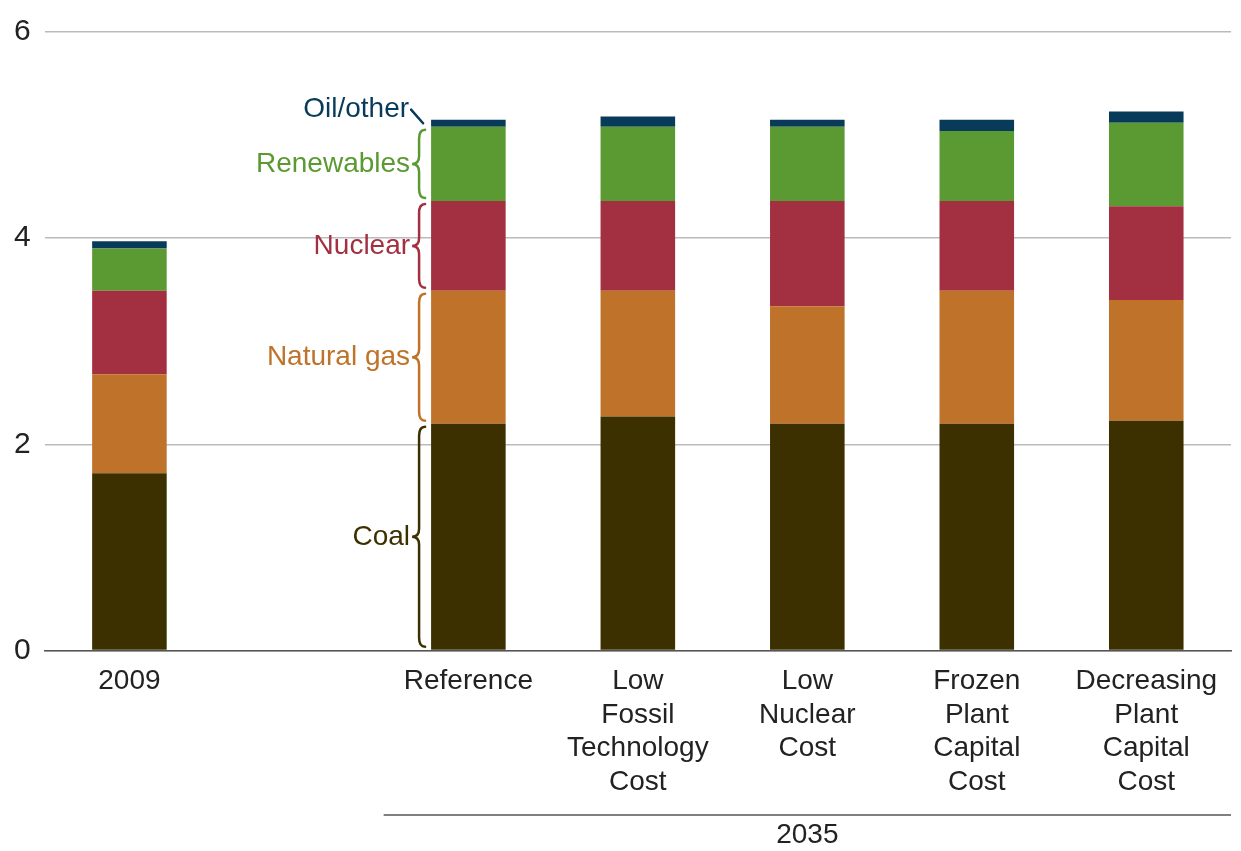 This screenshot has height=851, width=1241. I want to click on y-tick-label: 0, so click(22, 648).